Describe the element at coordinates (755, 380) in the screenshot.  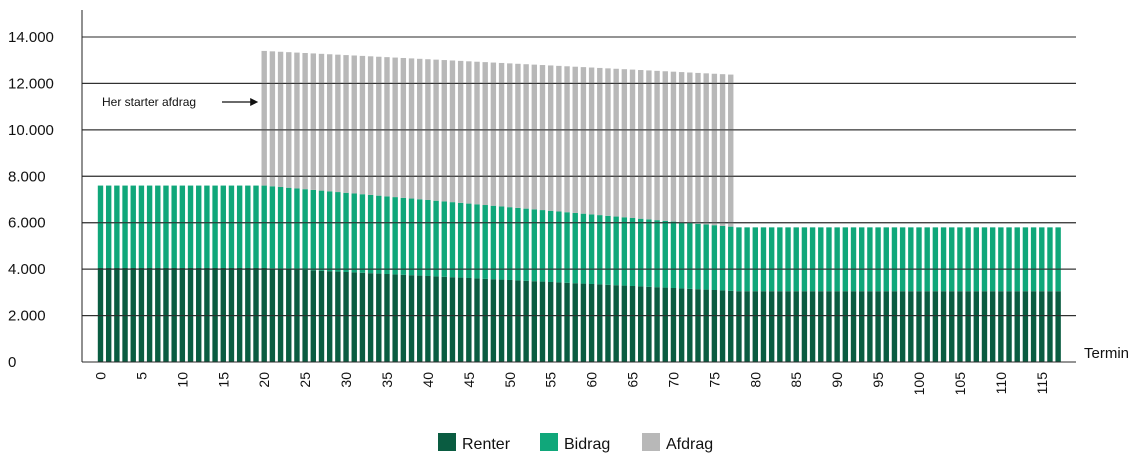
I see `x-tick-label: 80` at that location.